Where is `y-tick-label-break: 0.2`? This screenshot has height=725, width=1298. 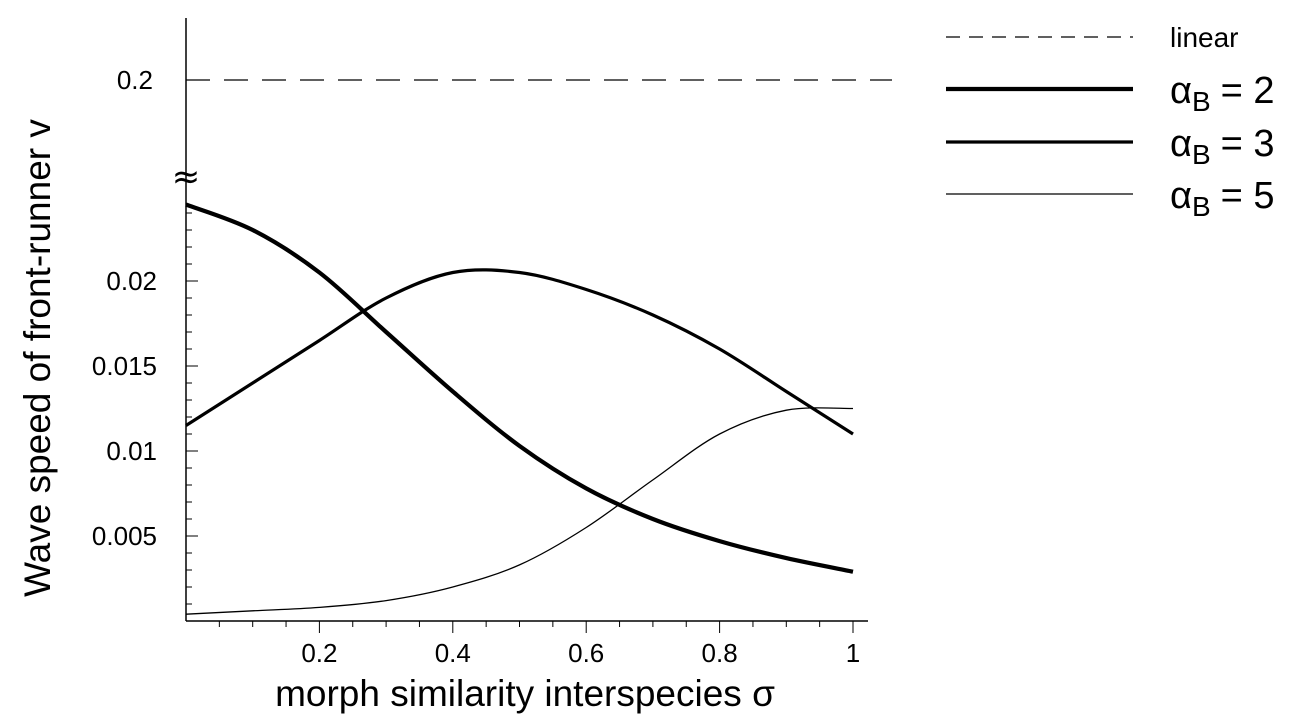 y-tick-label-break: 0.2 is located at coordinates (135, 80).